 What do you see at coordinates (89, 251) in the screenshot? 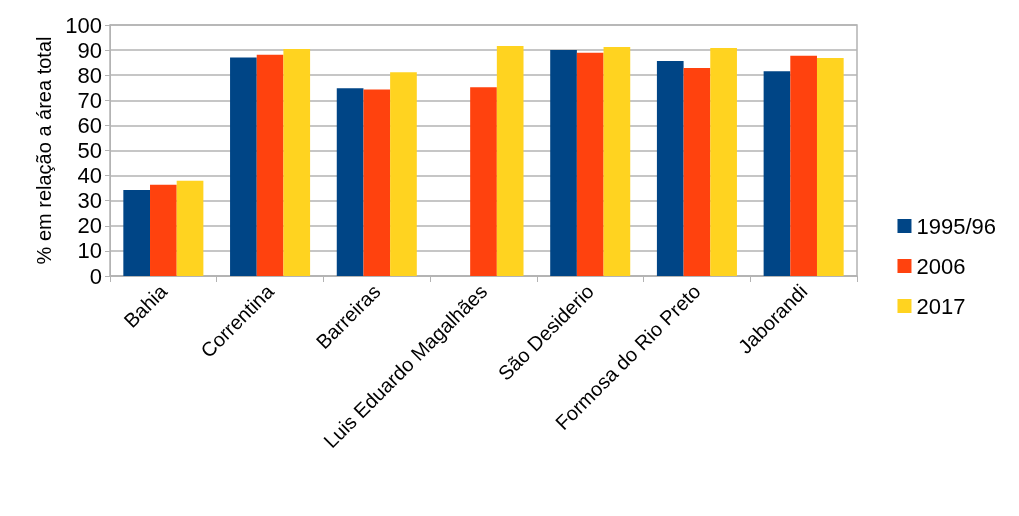
I see `y-tick-label: 10` at bounding box center [89, 251].